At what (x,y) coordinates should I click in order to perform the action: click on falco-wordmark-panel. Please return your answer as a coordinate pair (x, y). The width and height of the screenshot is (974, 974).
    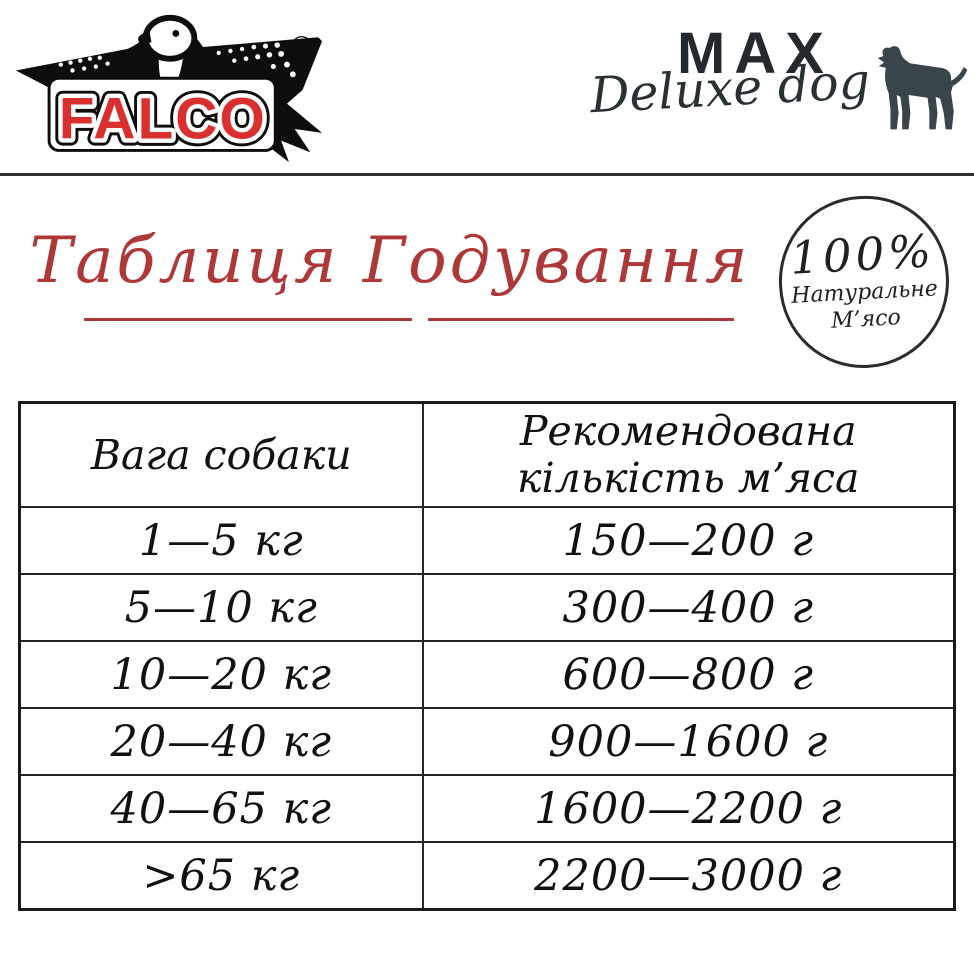
    Looking at the image, I should click on (162, 114).